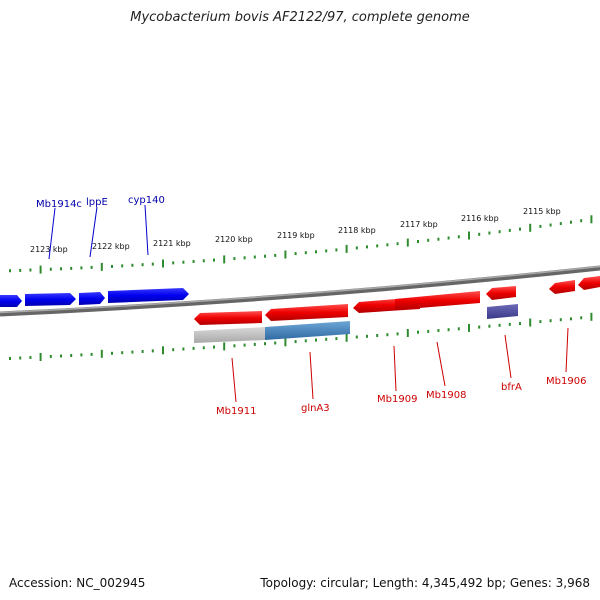 This screenshot has height=600, width=600. What do you see at coordinates (236, 411) in the screenshot?
I see `gene-label-mb1911: Mb1911` at bounding box center [236, 411].